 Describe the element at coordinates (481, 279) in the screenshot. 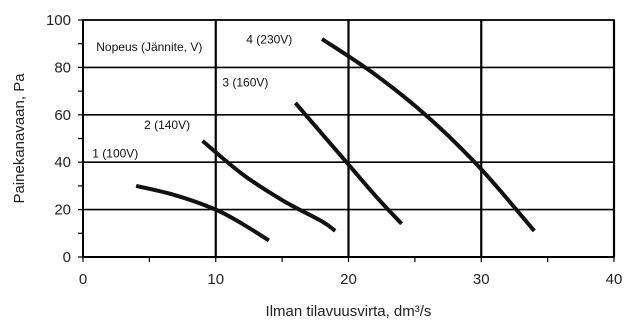

I see `x-tick-label: 30` at that location.